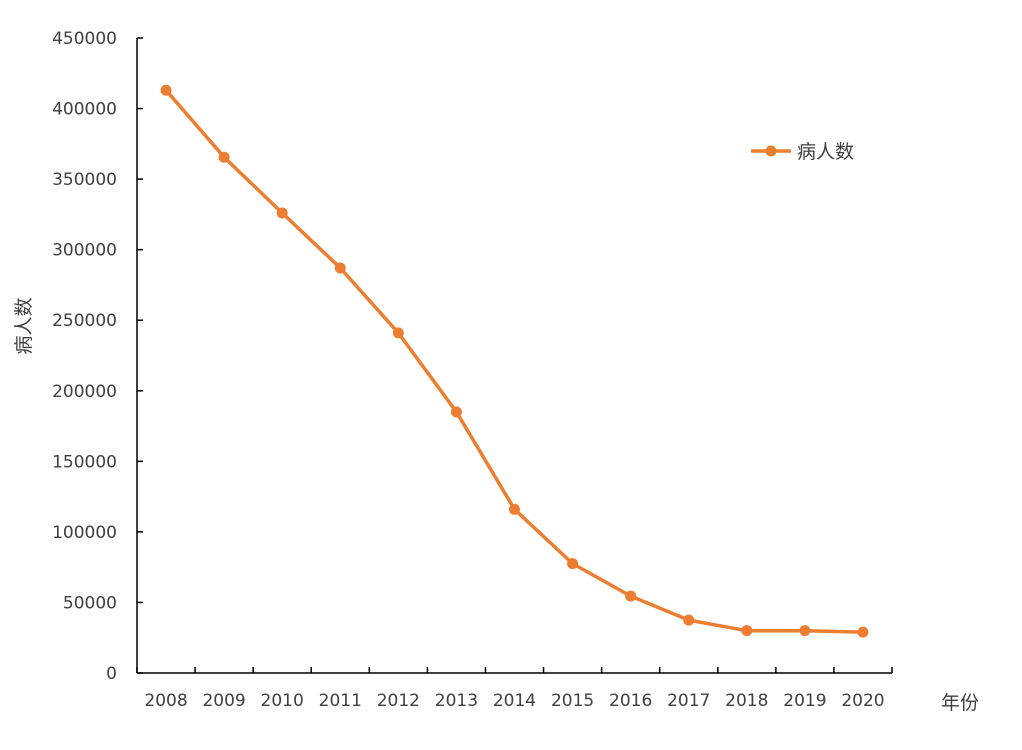 The height and width of the screenshot is (750, 1022). Describe the element at coordinates (84, 533) in the screenshot. I see `y-tick-label: 100000` at that location.